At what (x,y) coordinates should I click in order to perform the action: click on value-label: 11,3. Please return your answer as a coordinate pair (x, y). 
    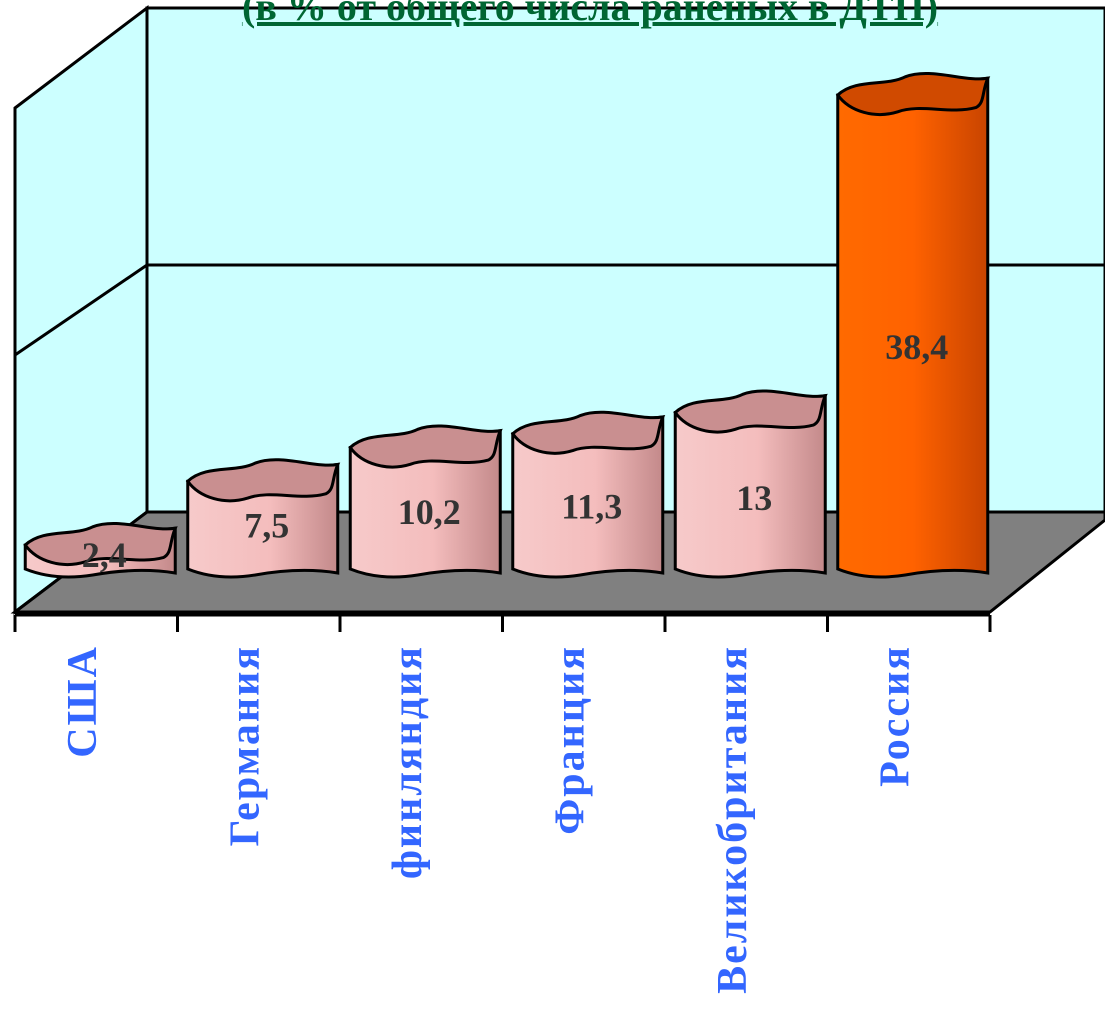
    Looking at the image, I should click on (591, 507).